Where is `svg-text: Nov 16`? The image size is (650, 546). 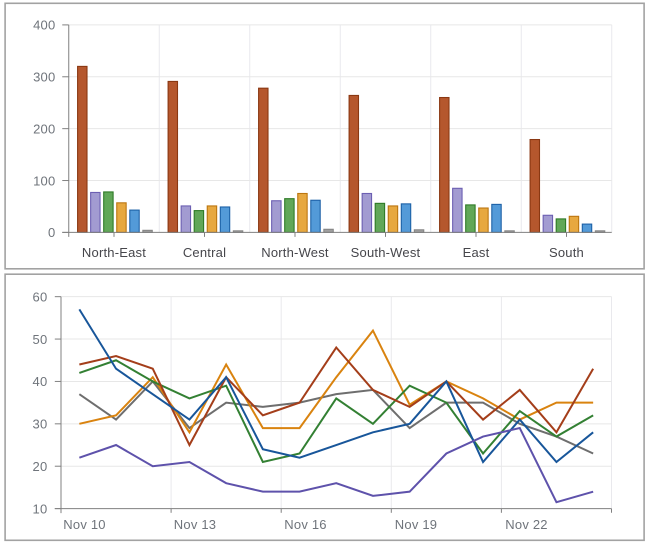 svg-text: Nov 16 is located at coordinates (305, 524).